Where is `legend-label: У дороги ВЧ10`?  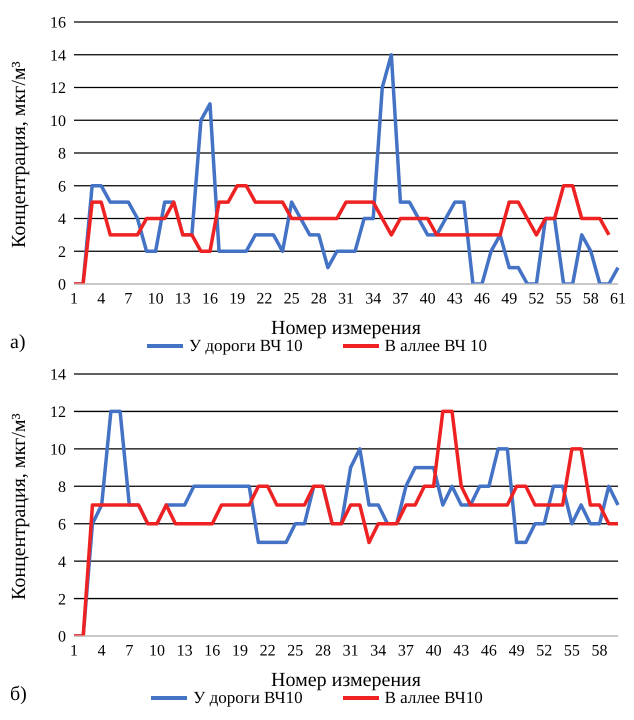
legend-label: У дороги ВЧ10 is located at coordinates (247, 698).